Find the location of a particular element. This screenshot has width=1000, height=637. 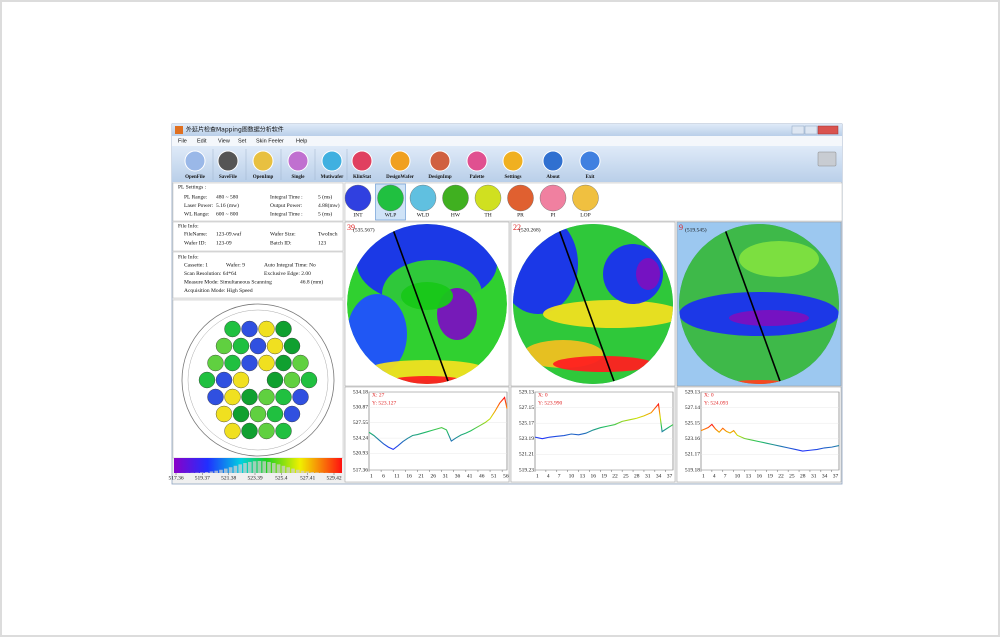

maximize-button is located at coordinates (811, 130).